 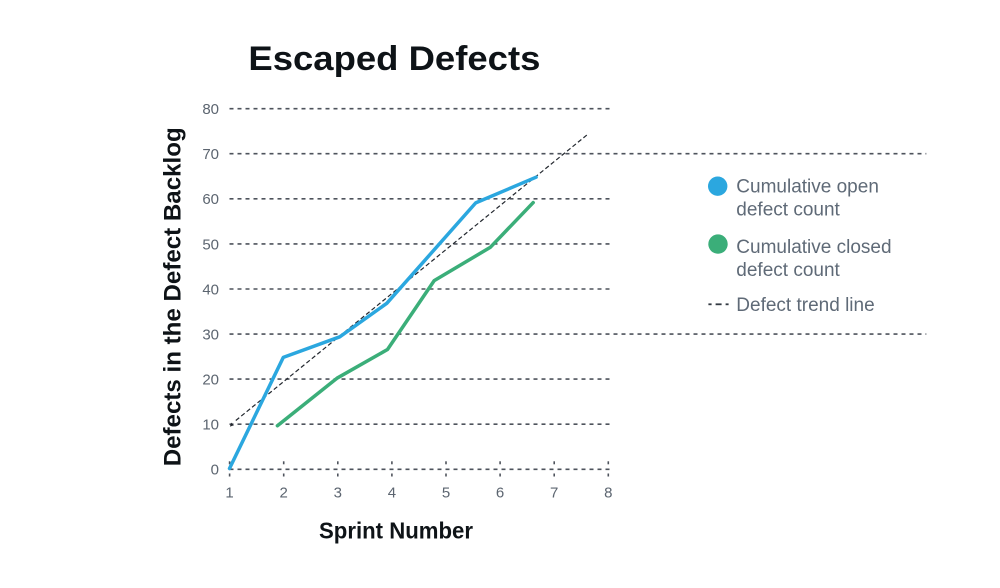 What do you see at coordinates (500, 493) in the screenshot?
I see `svg-text: 6` at bounding box center [500, 493].